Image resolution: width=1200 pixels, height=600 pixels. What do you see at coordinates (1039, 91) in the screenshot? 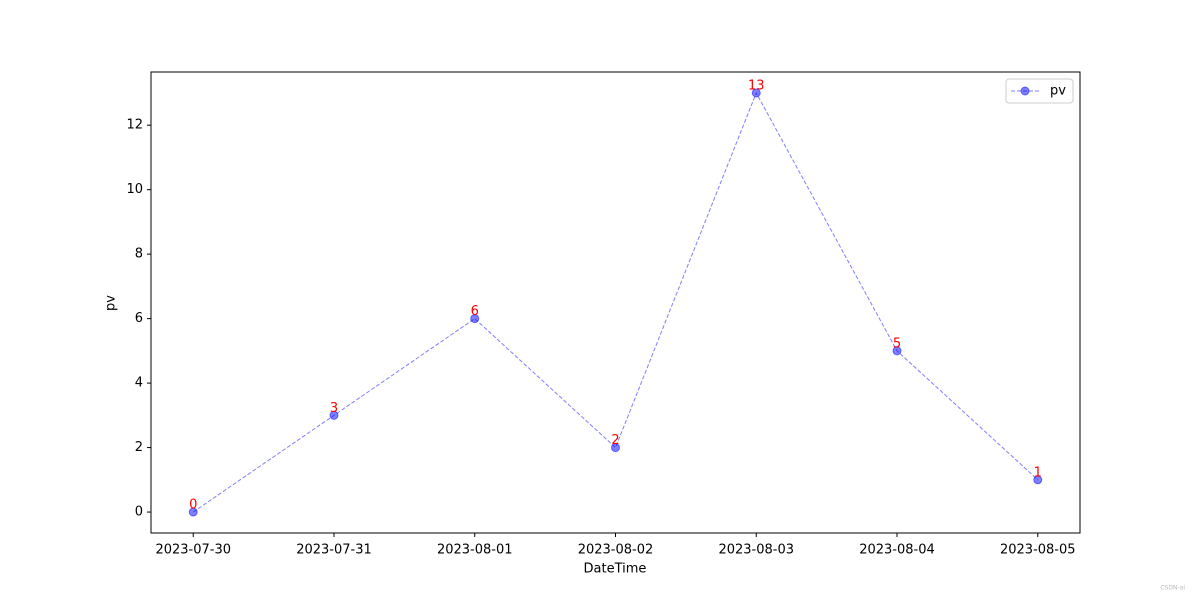
I see `legend-box` at bounding box center [1039, 91].